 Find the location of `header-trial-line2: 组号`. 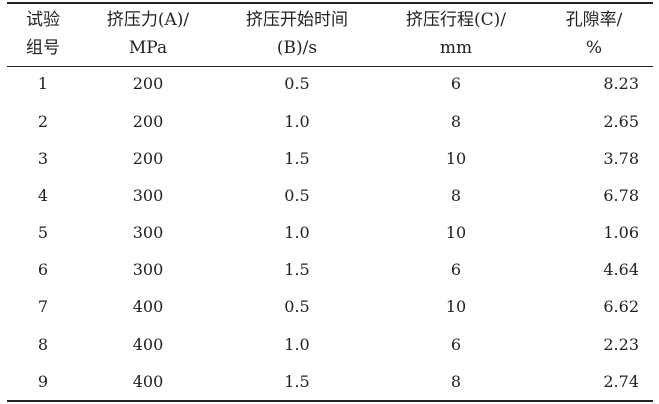

header-trial-line2: 组号 is located at coordinates (43, 48).